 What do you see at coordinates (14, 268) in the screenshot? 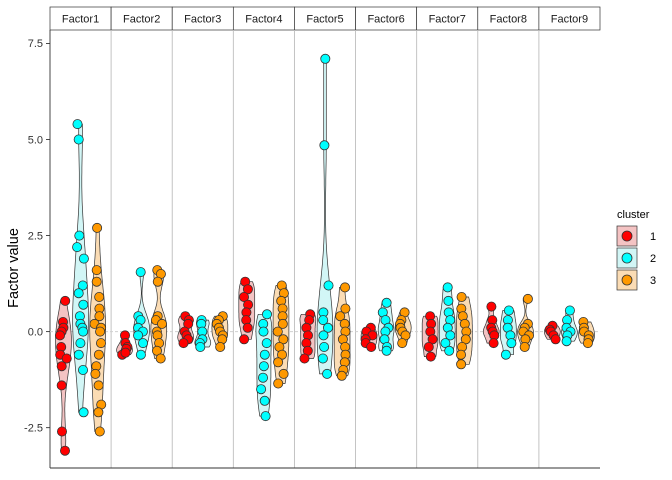
I see `y-axis-label: Factor value` at bounding box center [14, 268].